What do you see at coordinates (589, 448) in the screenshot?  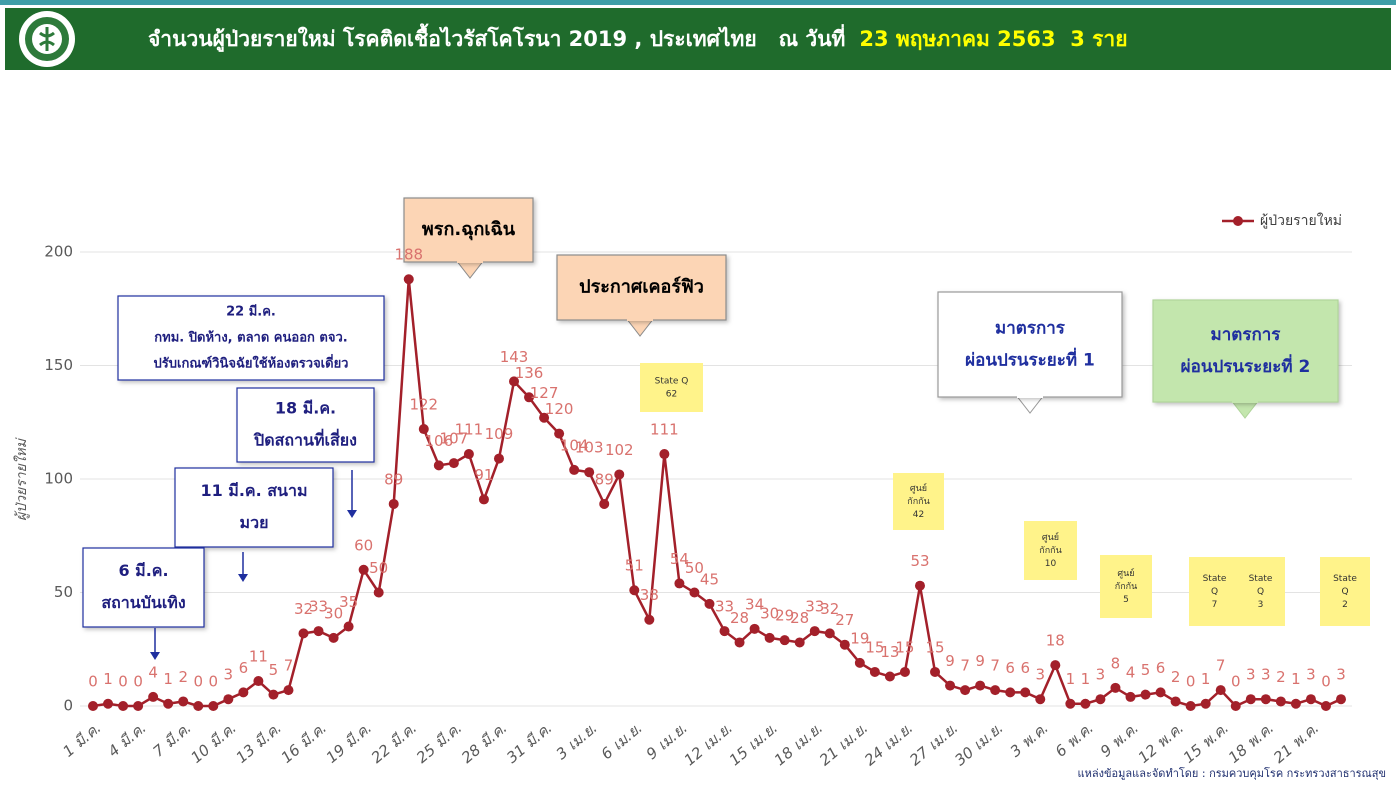 I see `data-label: 103` at bounding box center [589, 448].